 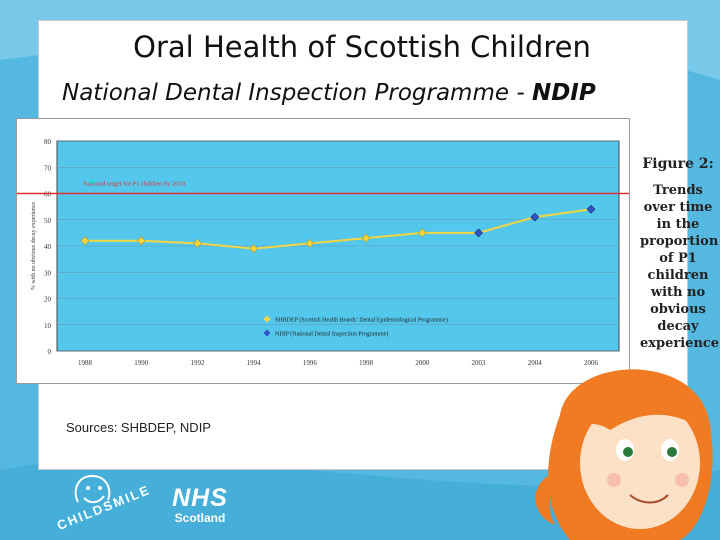 I want to click on x-tick-label: 1998, so click(x=366, y=363).